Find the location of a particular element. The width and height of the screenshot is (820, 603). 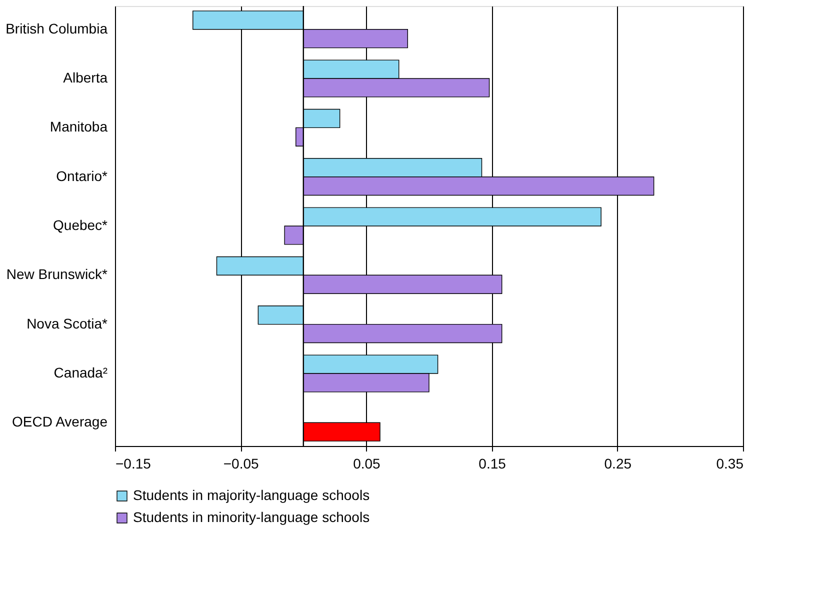

y-tick-label: Nova Scotia* is located at coordinates (67, 323).